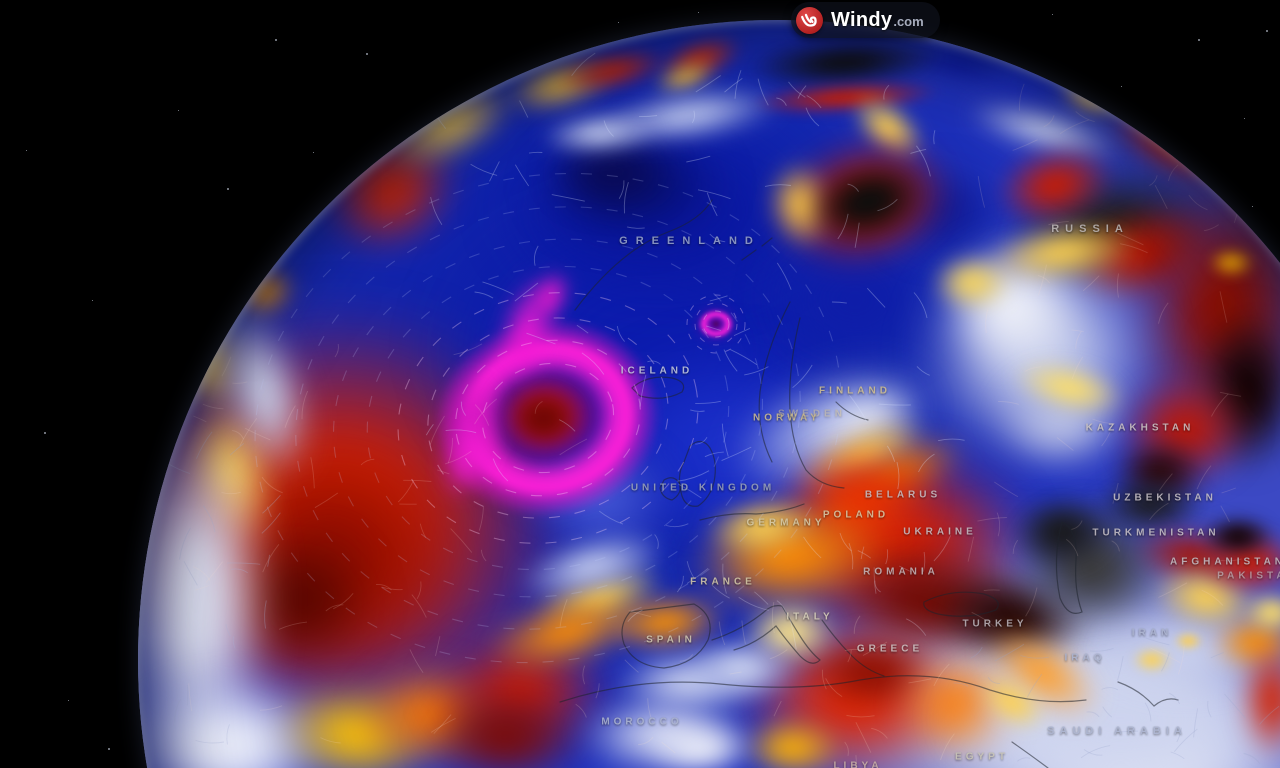 Image resolution: width=1280 pixels, height=768 pixels. I want to click on map-label-turkmenistan: TURKMENISTAN, so click(1156, 533).